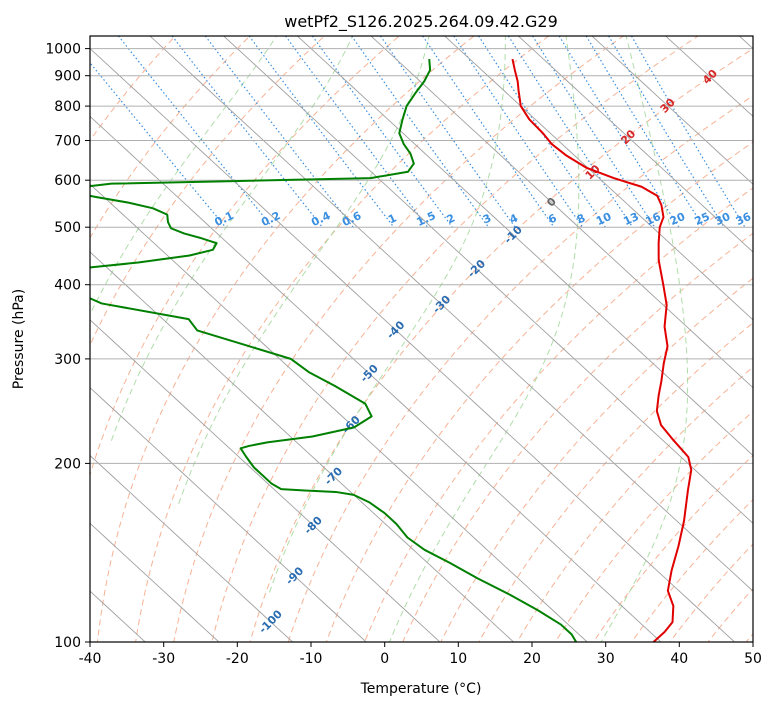 The height and width of the screenshot is (708, 775). I want to click on x-axis-label: Temperature (°C), so click(421, 689).